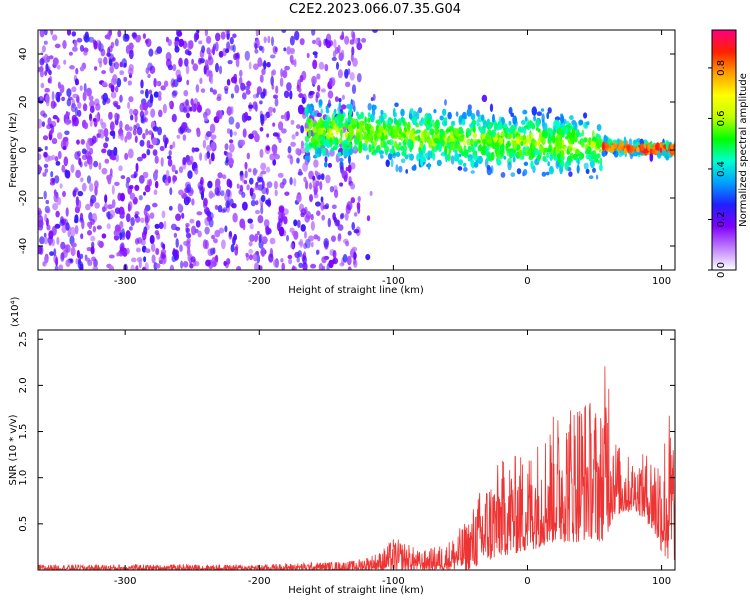 The image size is (750, 600). Describe the element at coordinates (721, 169) in the screenshot. I see `colorbar-tick-label: 0.4` at that location.